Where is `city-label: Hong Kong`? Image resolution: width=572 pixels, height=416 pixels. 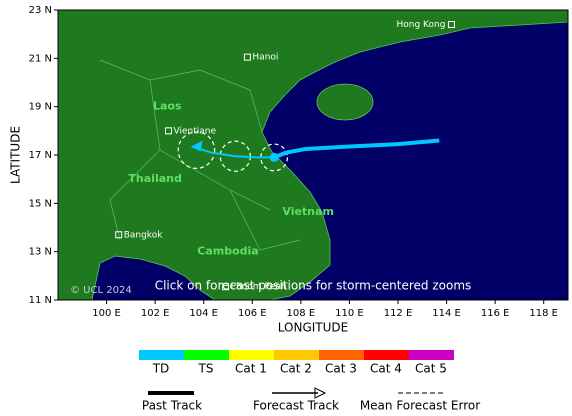 city-label: Hong Kong is located at coordinates (420, 25).